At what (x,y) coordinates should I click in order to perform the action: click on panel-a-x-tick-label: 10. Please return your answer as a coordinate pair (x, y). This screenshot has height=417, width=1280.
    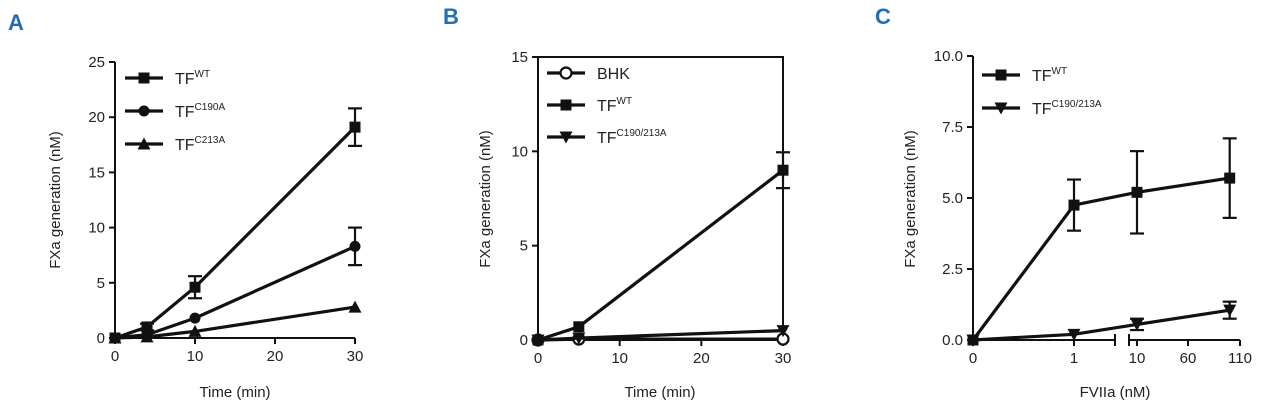
    Looking at the image, I should click on (195, 356).